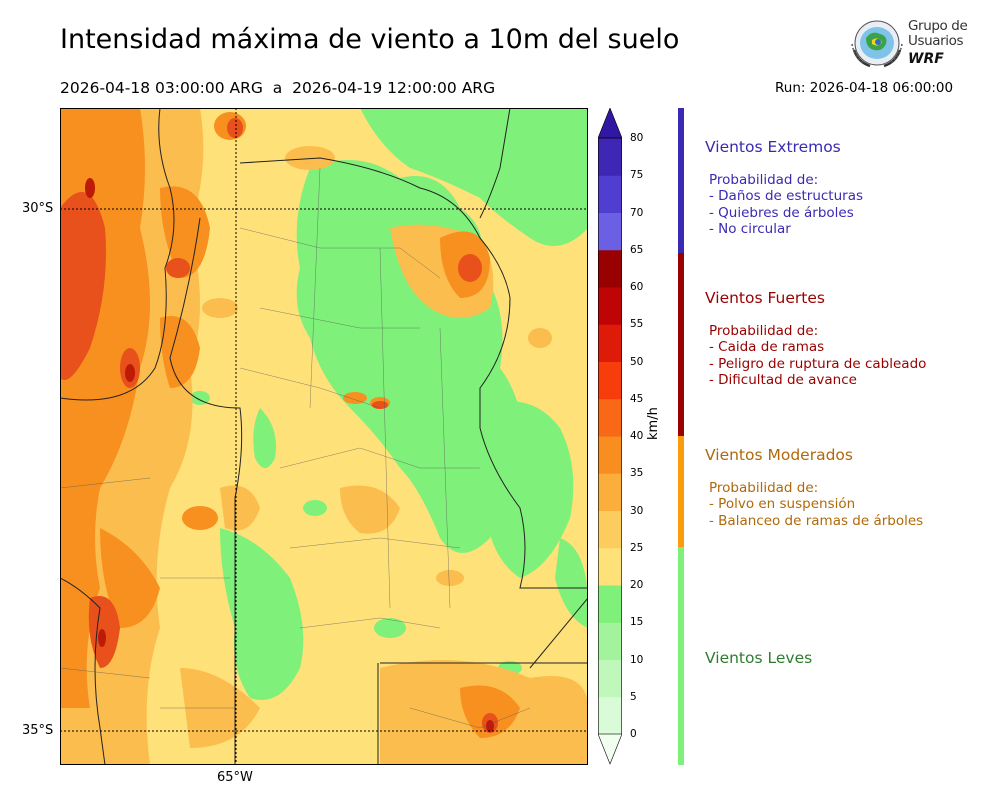 The height and width of the screenshot is (800, 1000). What do you see at coordinates (38, 208) in the screenshot?
I see `lat-label-30s: 30°S` at bounding box center [38, 208].